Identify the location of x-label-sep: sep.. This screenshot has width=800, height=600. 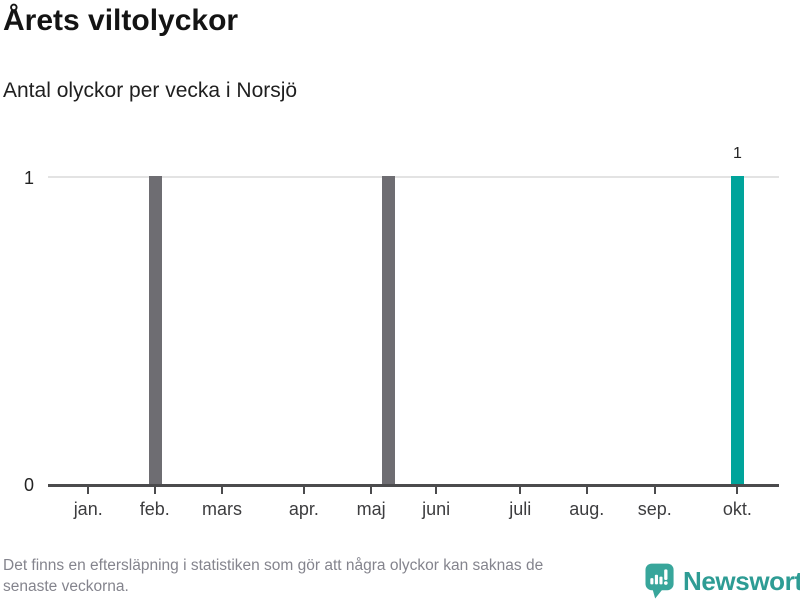
(654, 509).